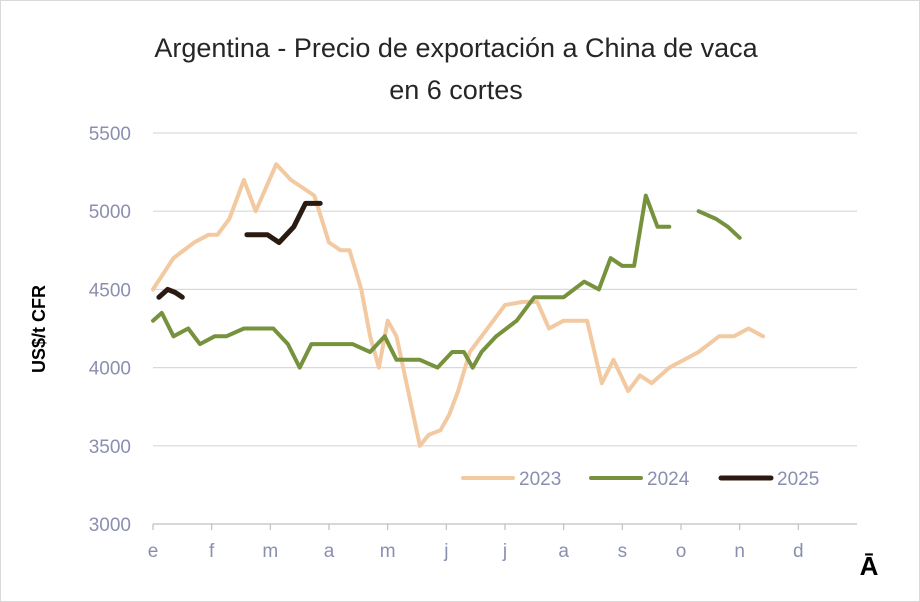 The image size is (920, 602). What do you see at coordinates (110, 447) in the screenshot?
I see `y-tick-label: 3500` at bounding box center [110, 447].